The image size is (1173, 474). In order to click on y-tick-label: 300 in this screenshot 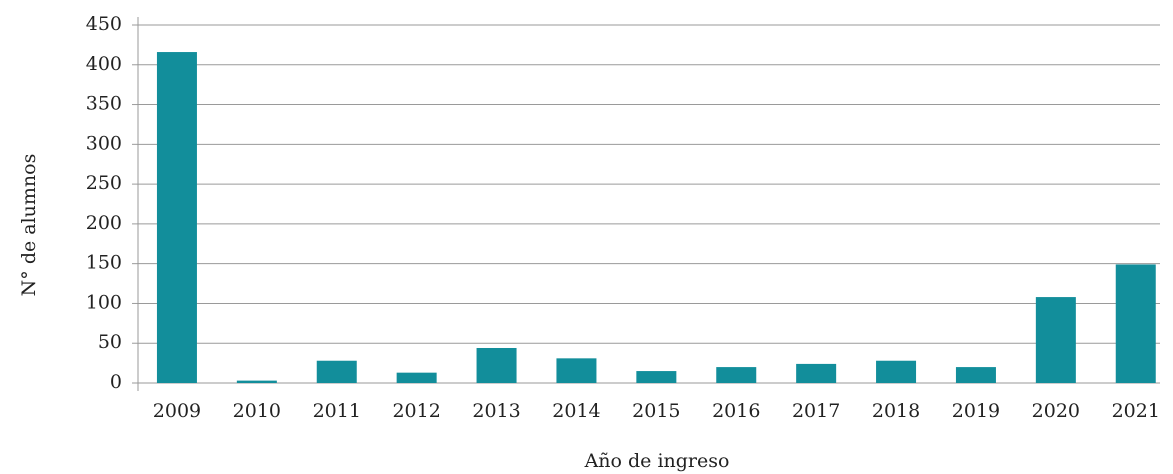, I will do `click(104, 143)`.